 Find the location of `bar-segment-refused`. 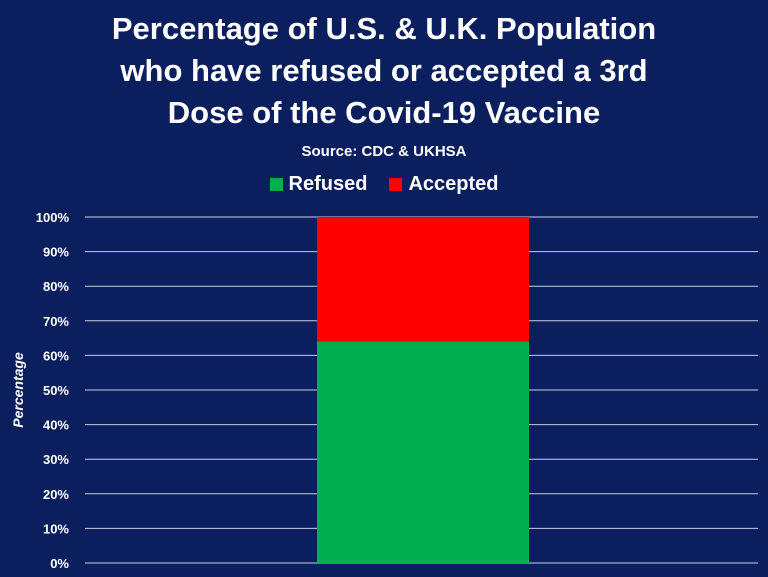

bar-segment-refused is located at coordinates (423, 452).